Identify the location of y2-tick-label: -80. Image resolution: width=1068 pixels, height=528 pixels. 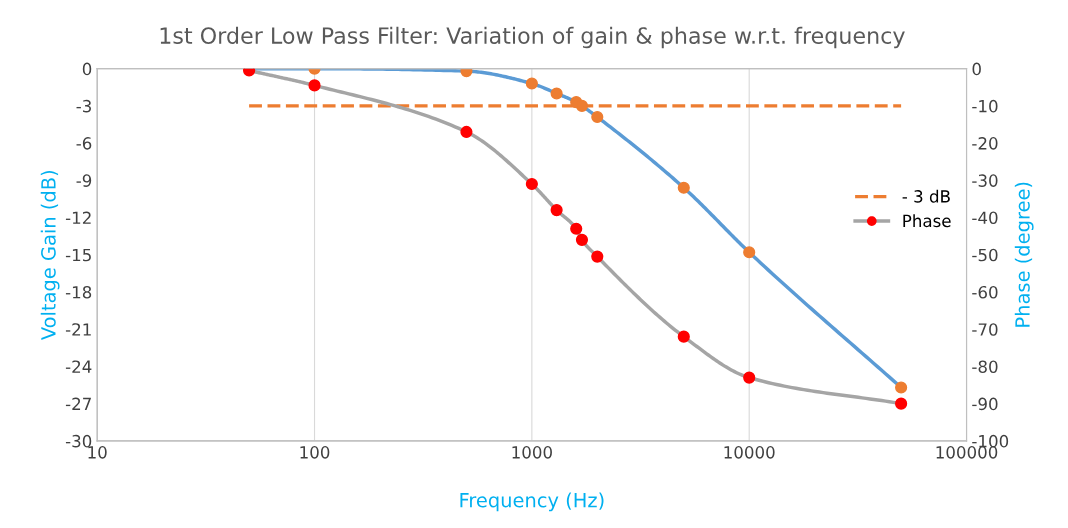
(985, 366).